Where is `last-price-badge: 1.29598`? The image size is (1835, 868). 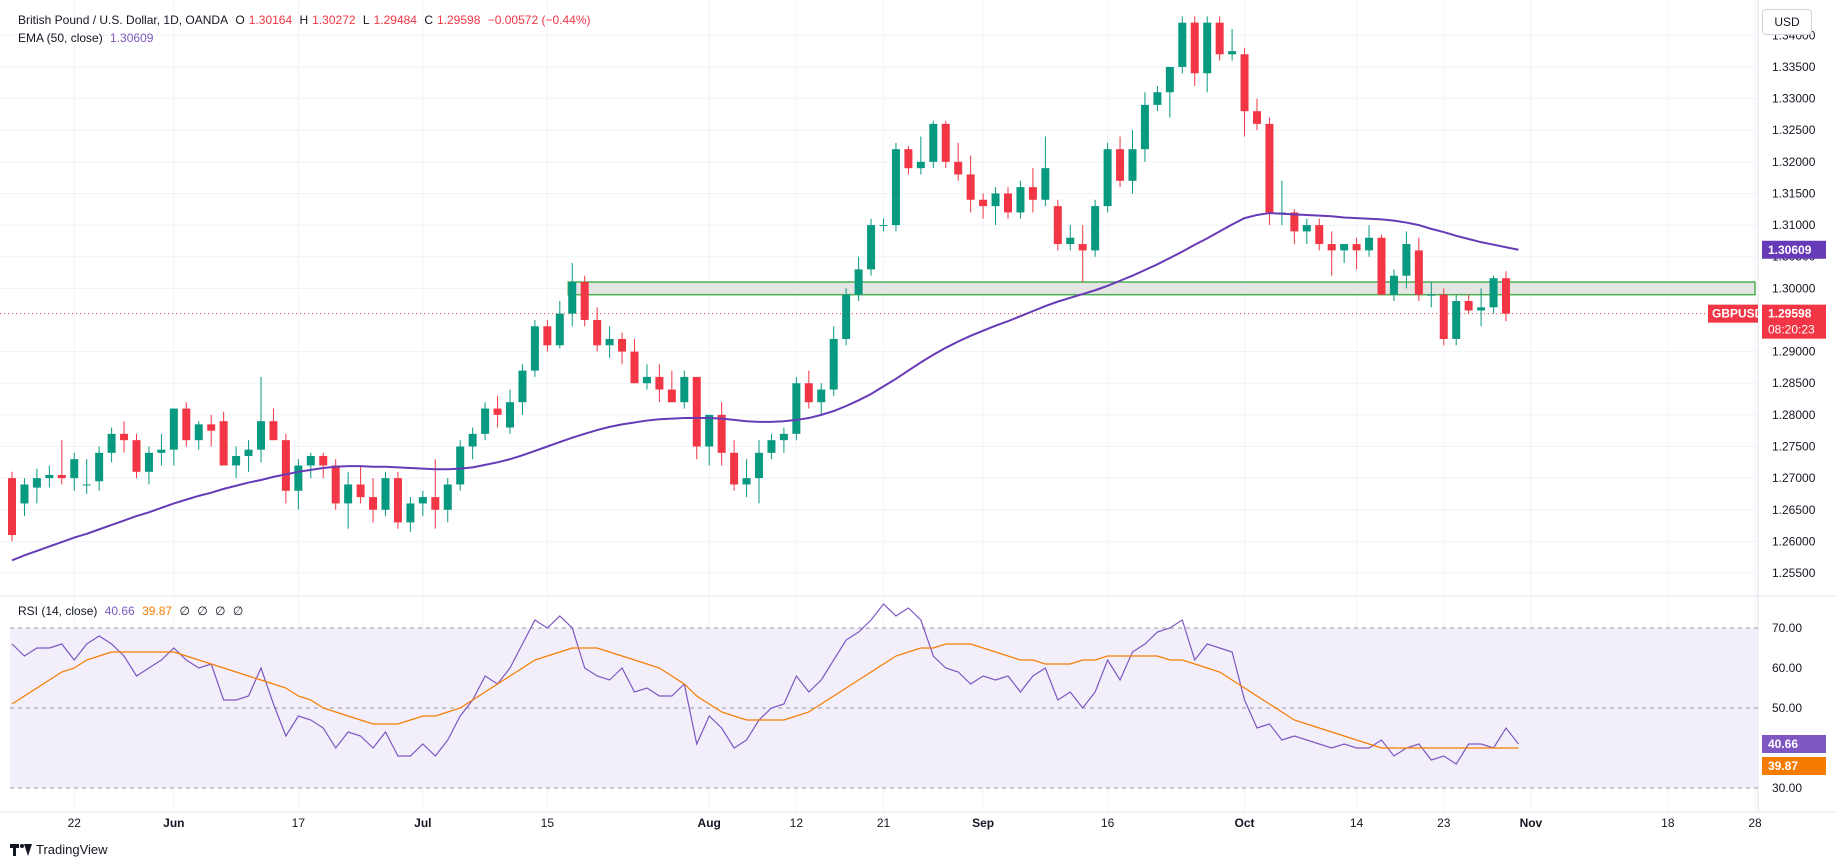 last-price-badge: 1.29598 is located at coordinates (1790, 314).